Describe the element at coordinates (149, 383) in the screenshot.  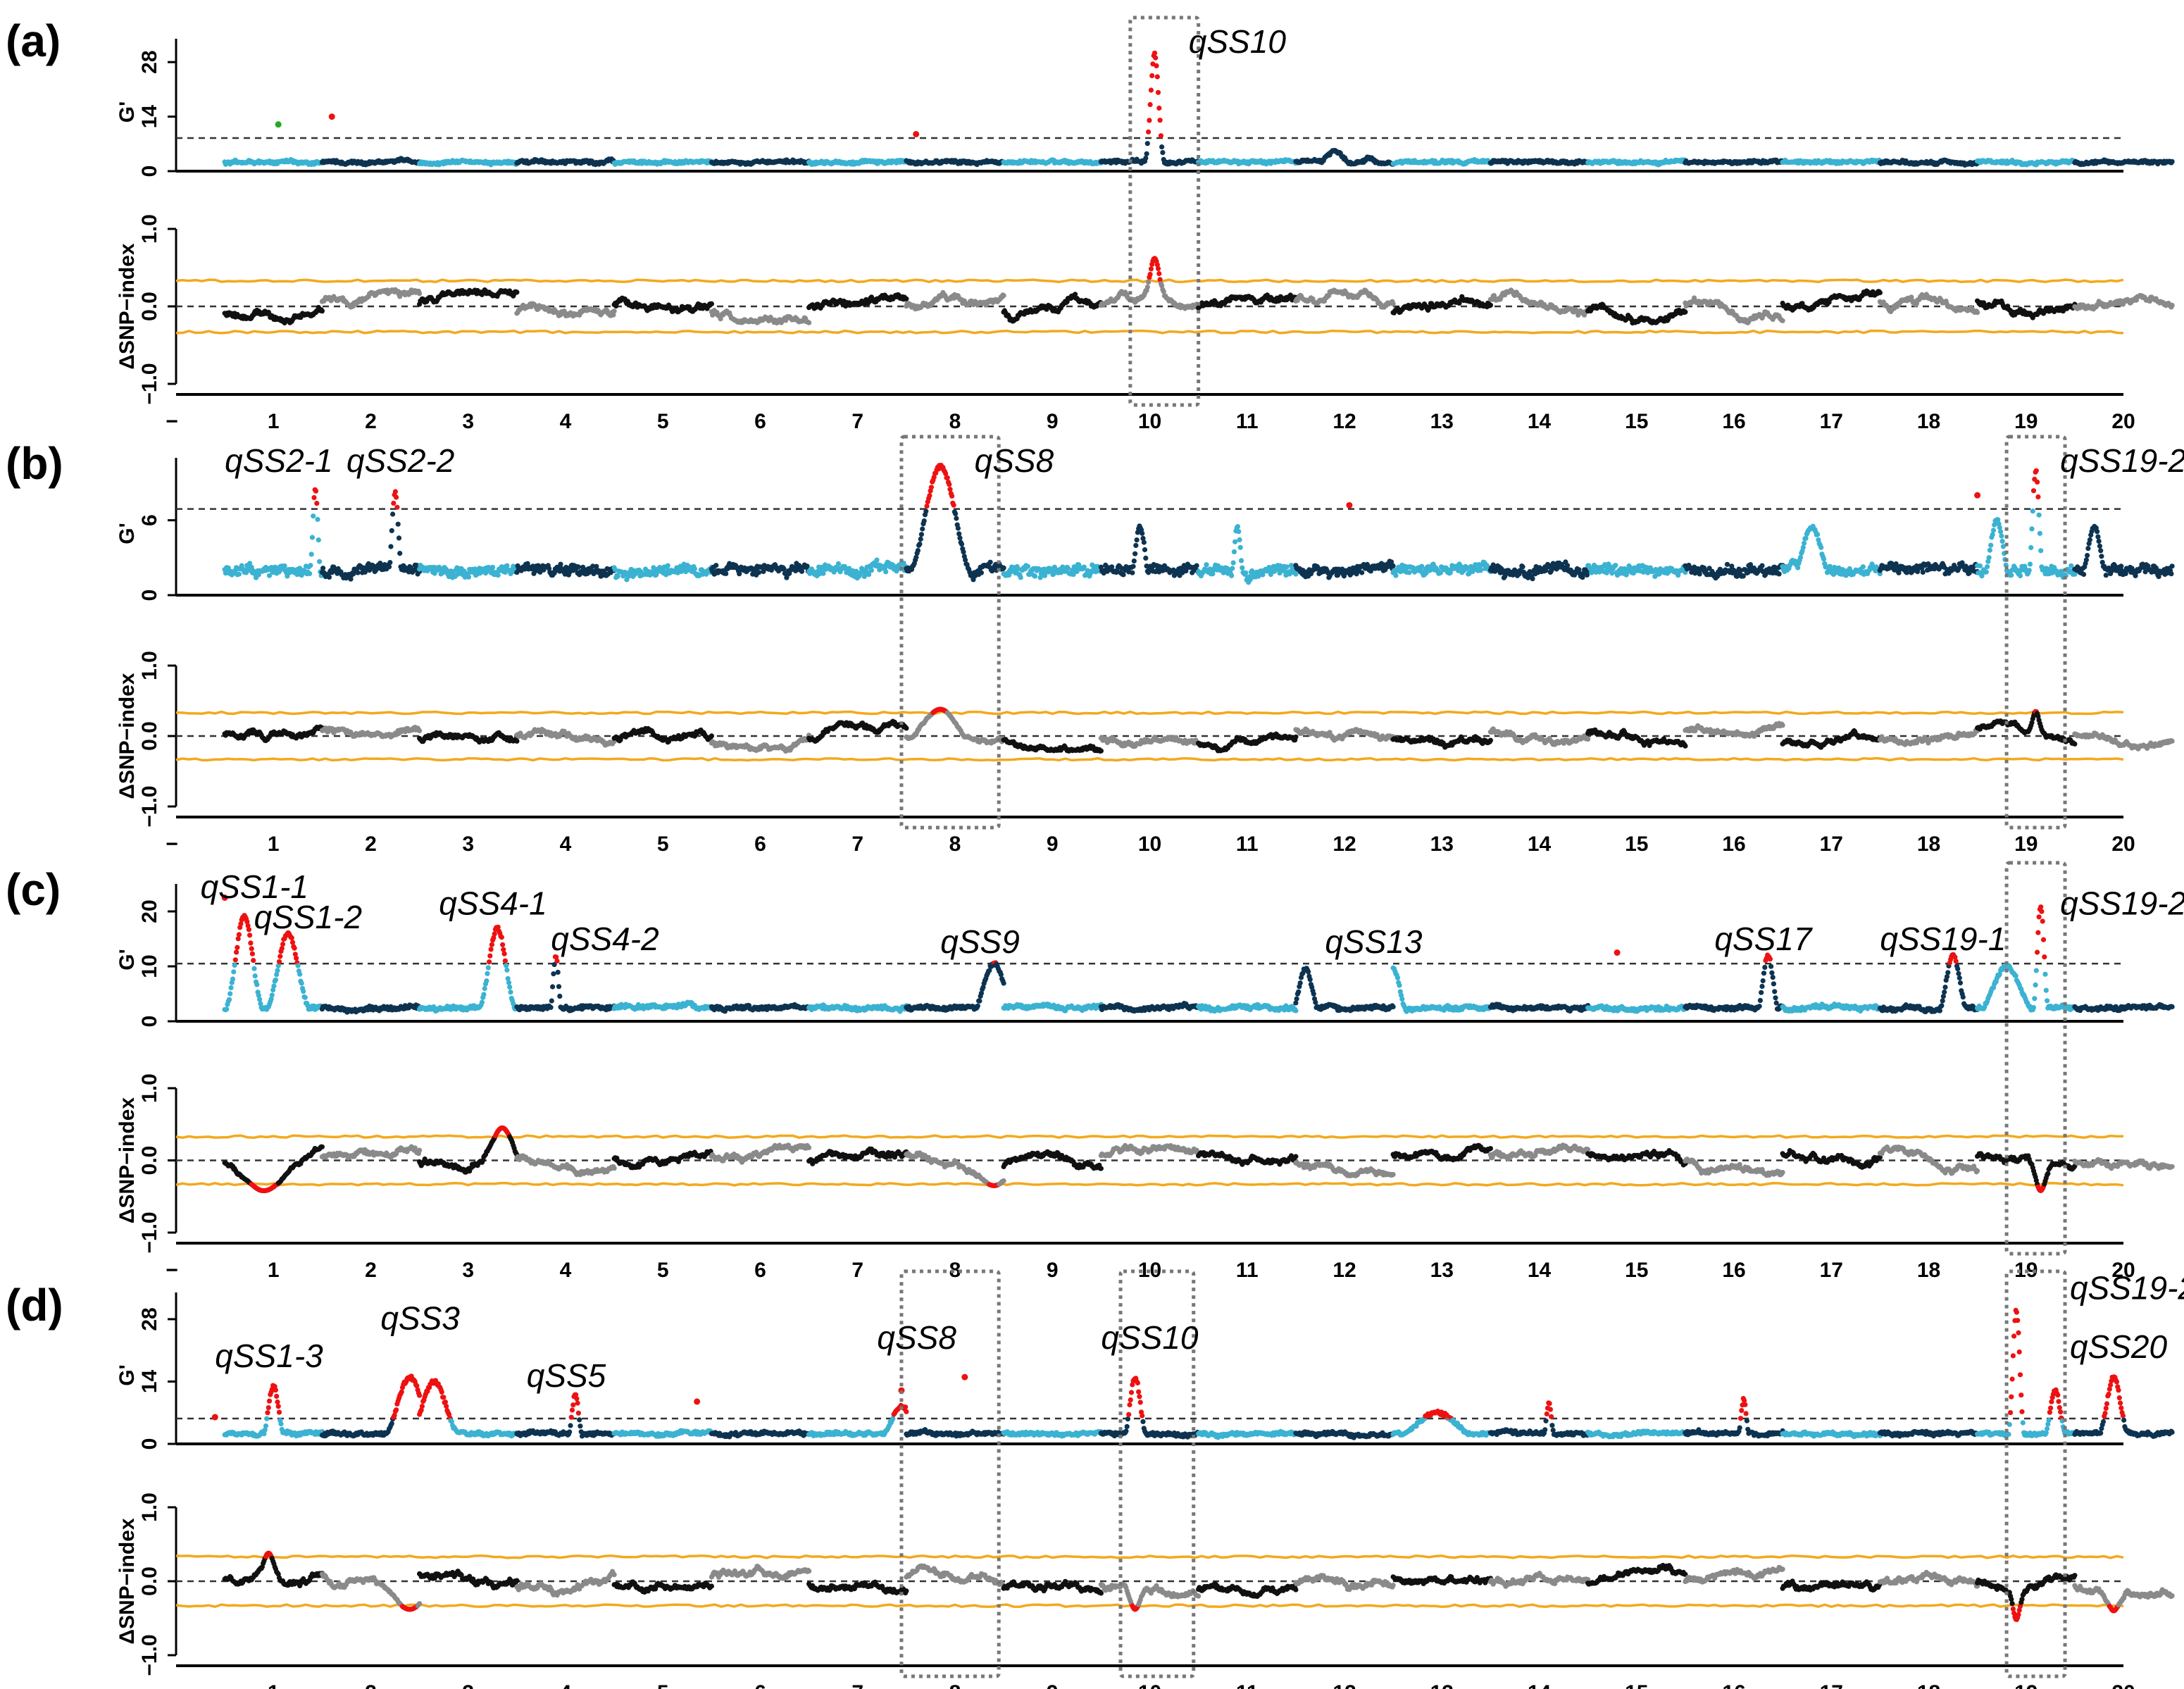
I see `s-ytick-label: −1.0` at that location.